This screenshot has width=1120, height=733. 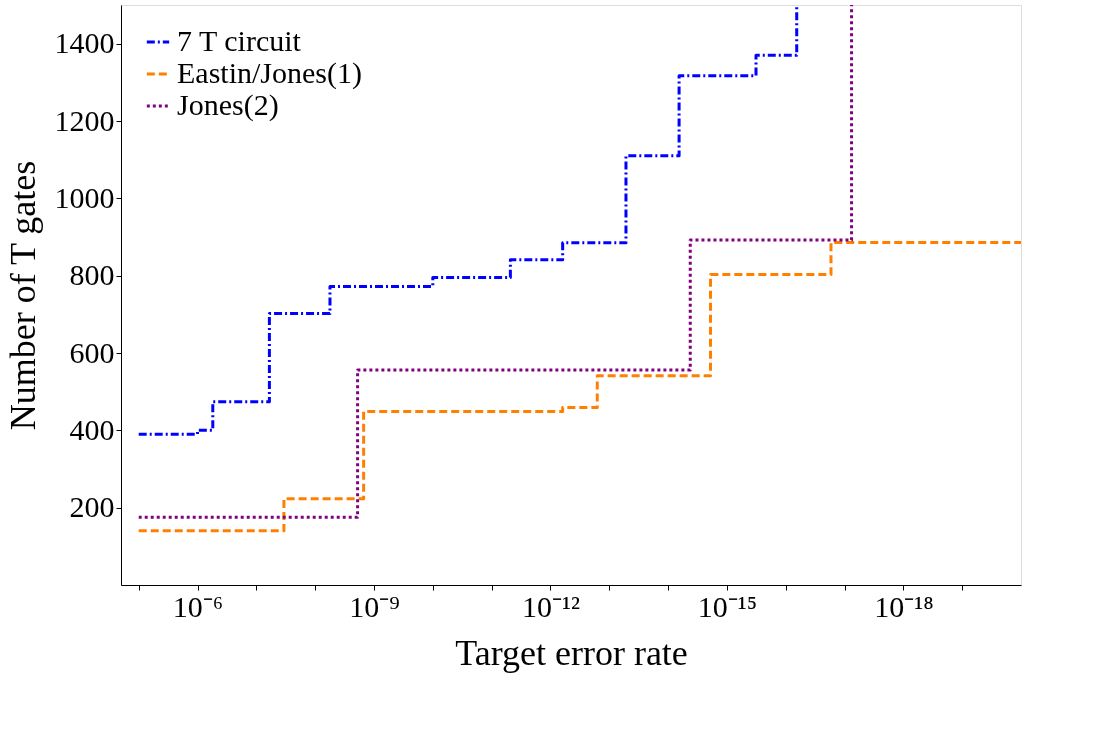 What do you see at coordinates (904, 606) in the screenshot?
I see `x-tick-label: 10⁻¹⁸` at bounding box center [904, 606].